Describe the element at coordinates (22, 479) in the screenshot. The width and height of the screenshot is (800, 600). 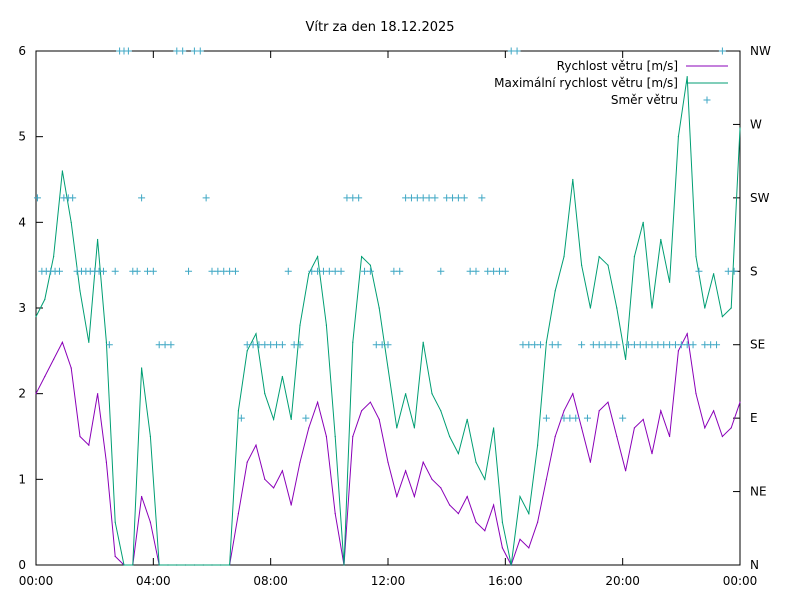
I see `y-tick-label: 1` at that location.